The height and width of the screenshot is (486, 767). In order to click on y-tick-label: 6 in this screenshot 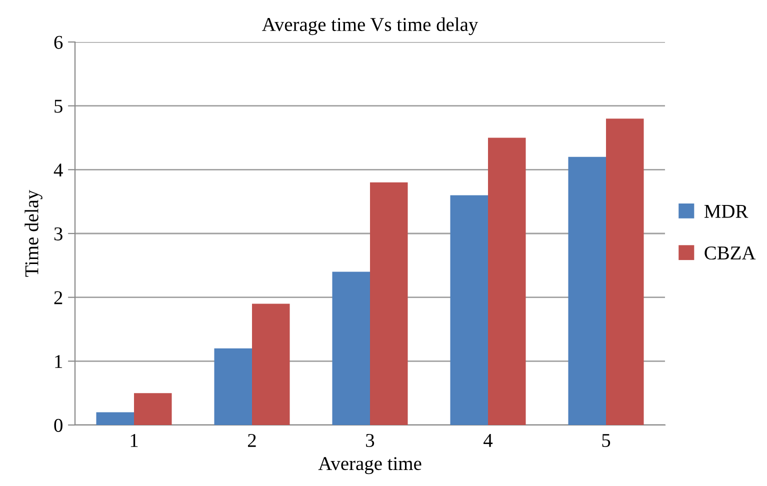, I will do `click(58, 42)`.